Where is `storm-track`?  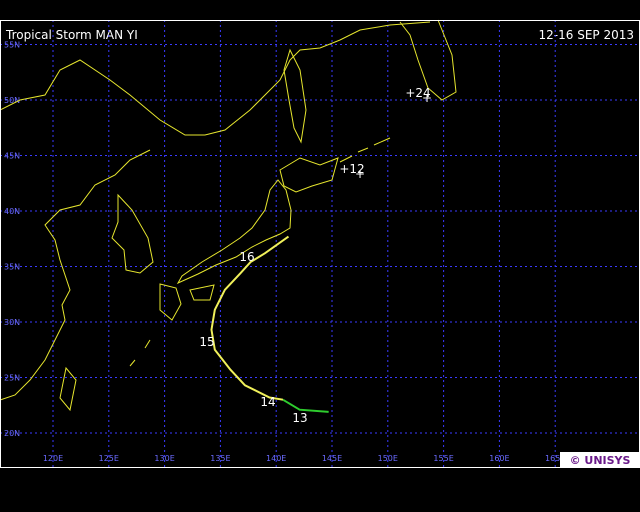 storm-track is located at coordinates (269, 324).